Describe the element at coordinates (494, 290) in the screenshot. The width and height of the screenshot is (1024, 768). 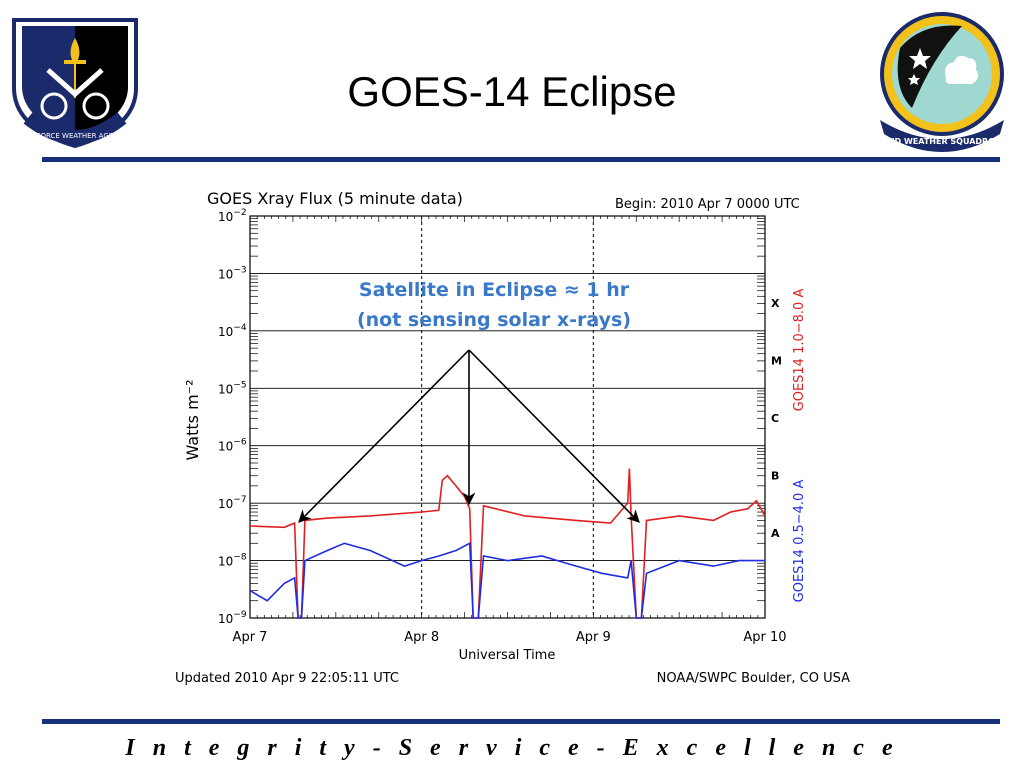
I see `annotation-line-1: Satellite in Eclipse ≈ 1 hr` at that location.